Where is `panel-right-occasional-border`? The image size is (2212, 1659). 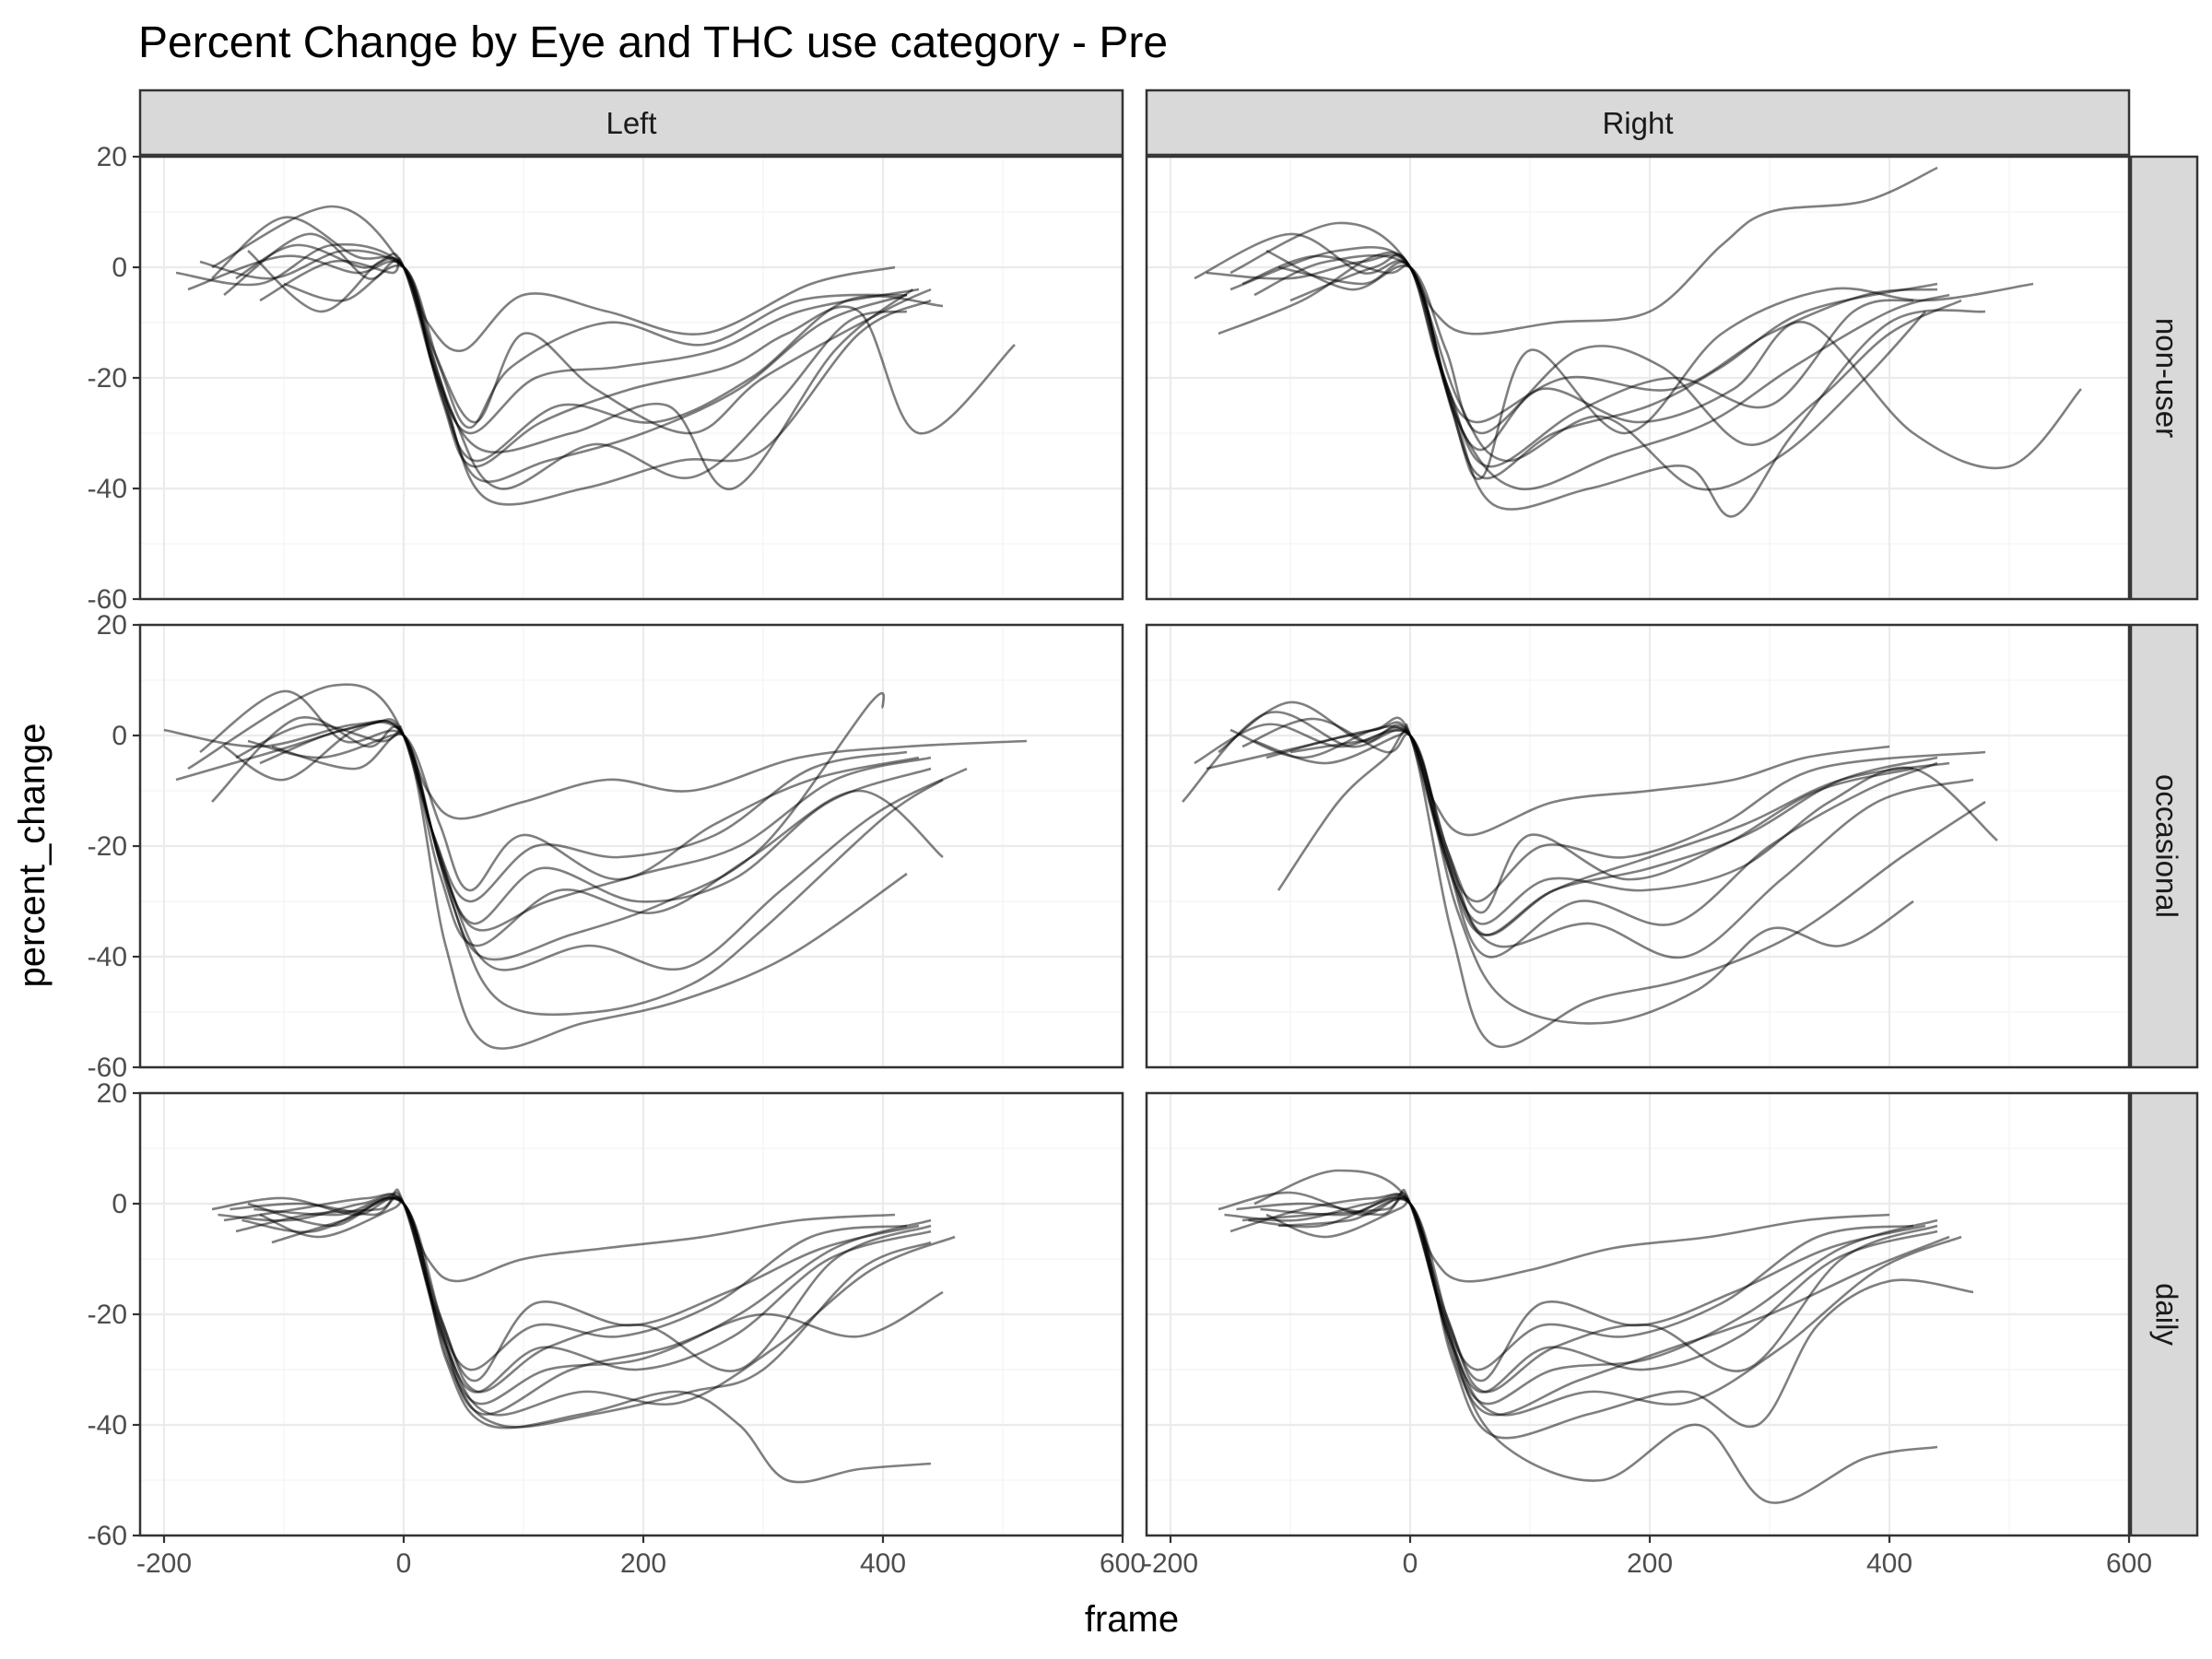 panel-right-occasional-border is located at coordinates (1638, 846).